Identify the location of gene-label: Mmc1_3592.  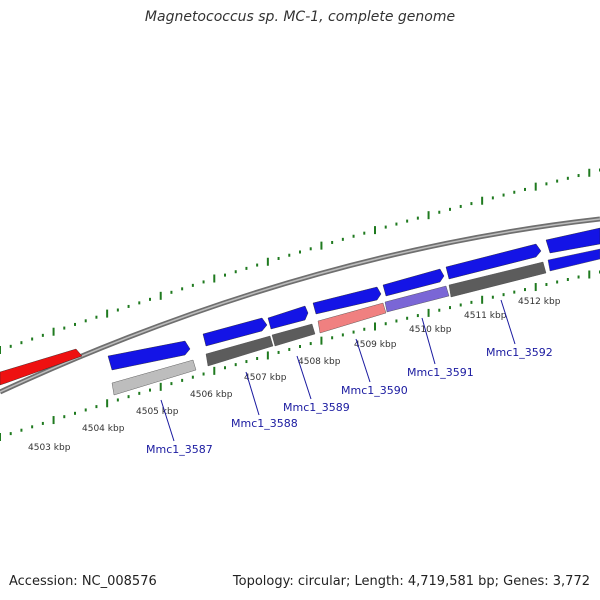
(519, 352).